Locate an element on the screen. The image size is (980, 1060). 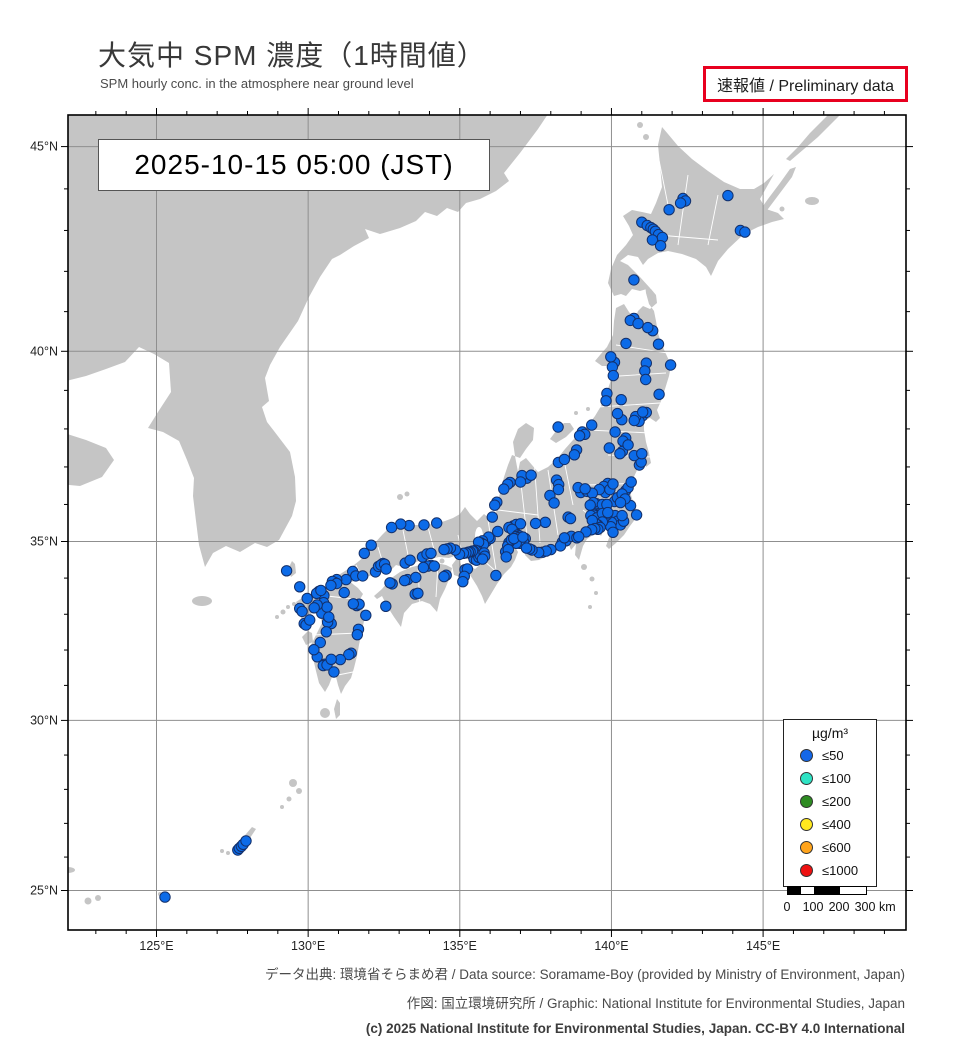
lon-tick-label: 125°E is located at coordinates (156, 946).